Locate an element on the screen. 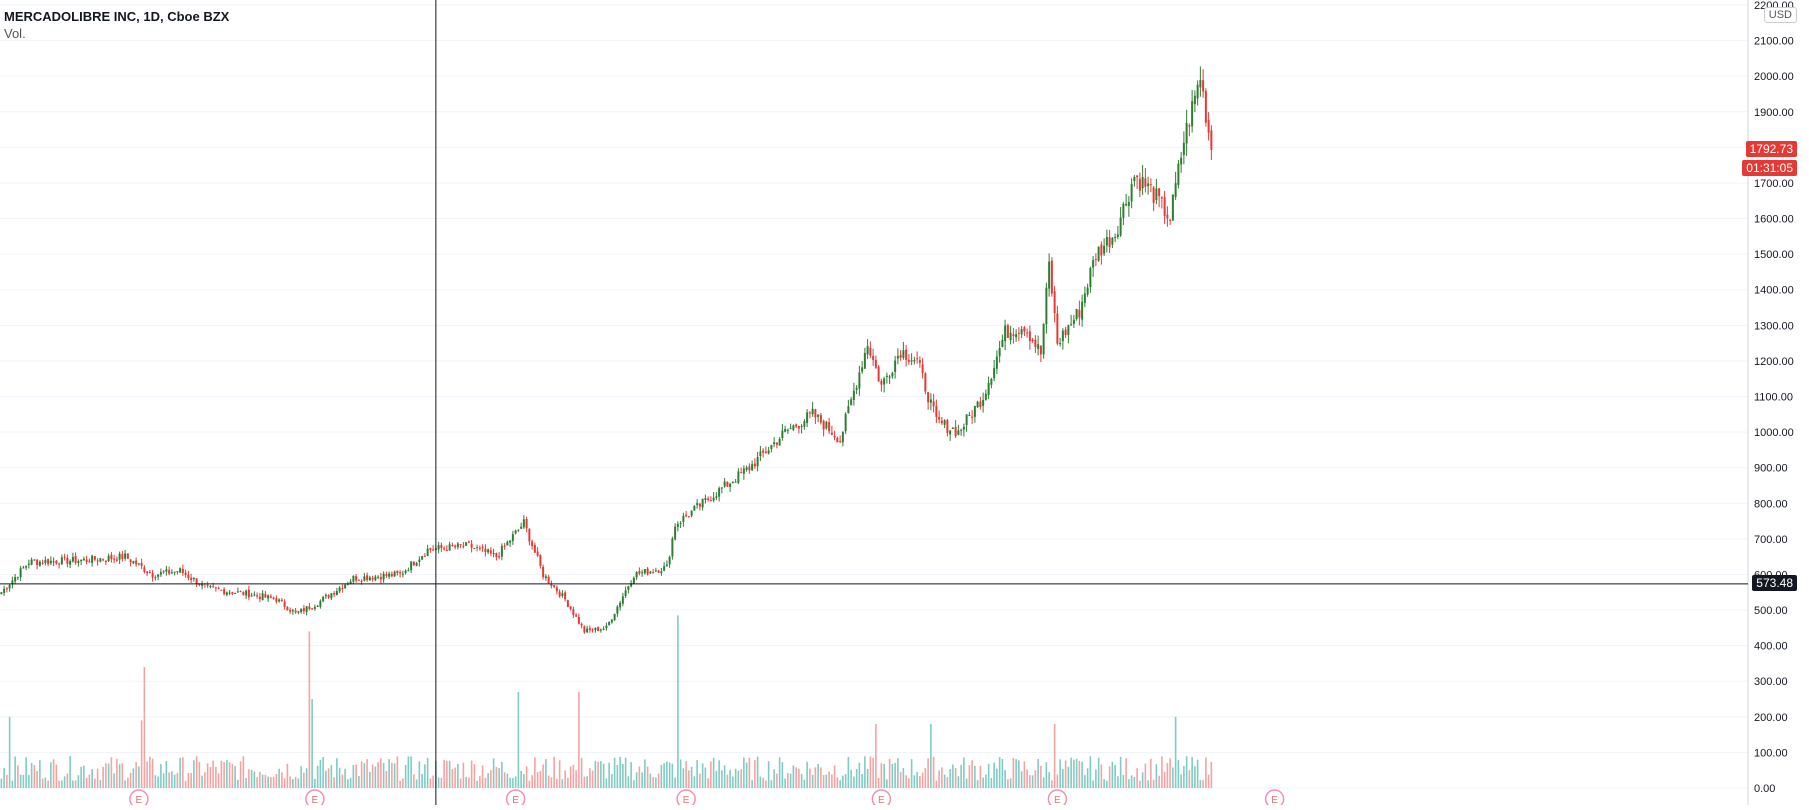 This screenshot has width=1809, height=810. y-tick-label: 100.00 is located at coordinates (1771, 753).